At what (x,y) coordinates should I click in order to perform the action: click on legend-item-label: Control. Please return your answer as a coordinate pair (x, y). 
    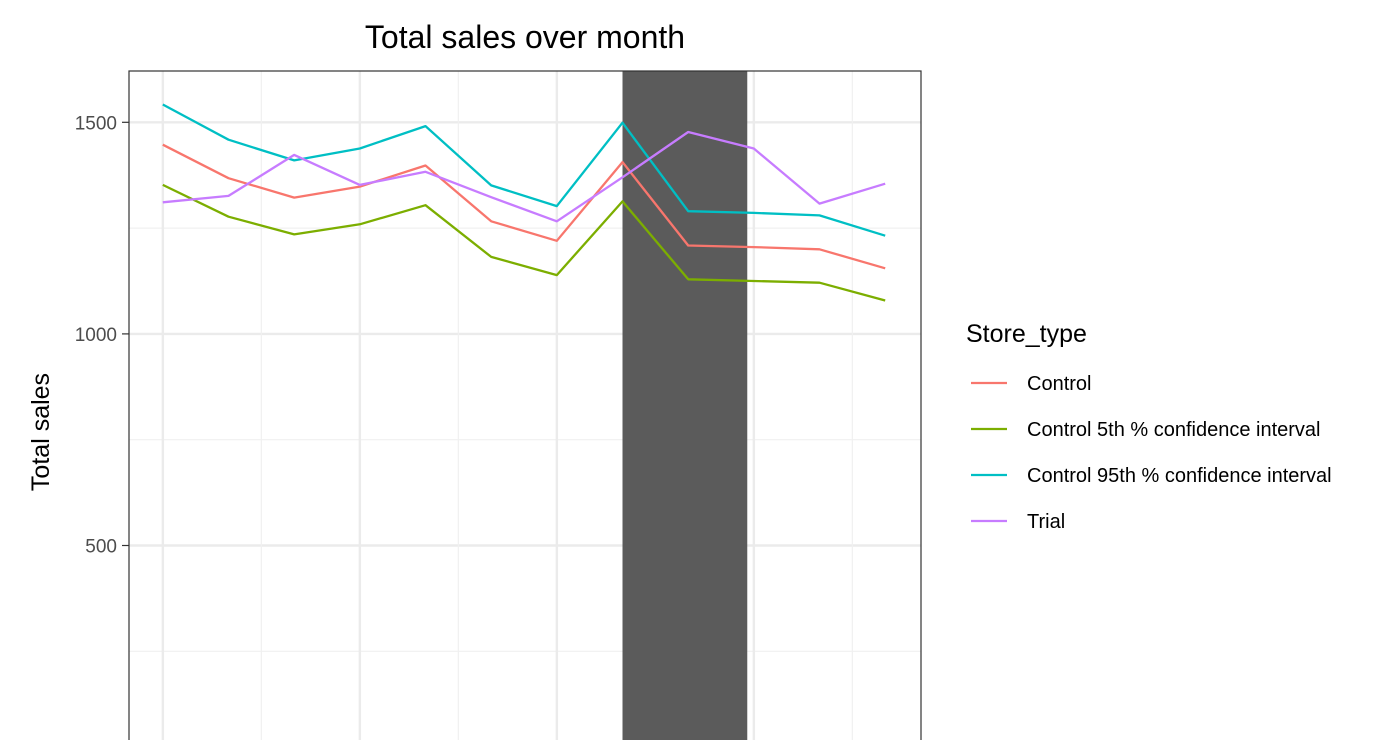
    Looking at the image, I should click on (1059, 384).